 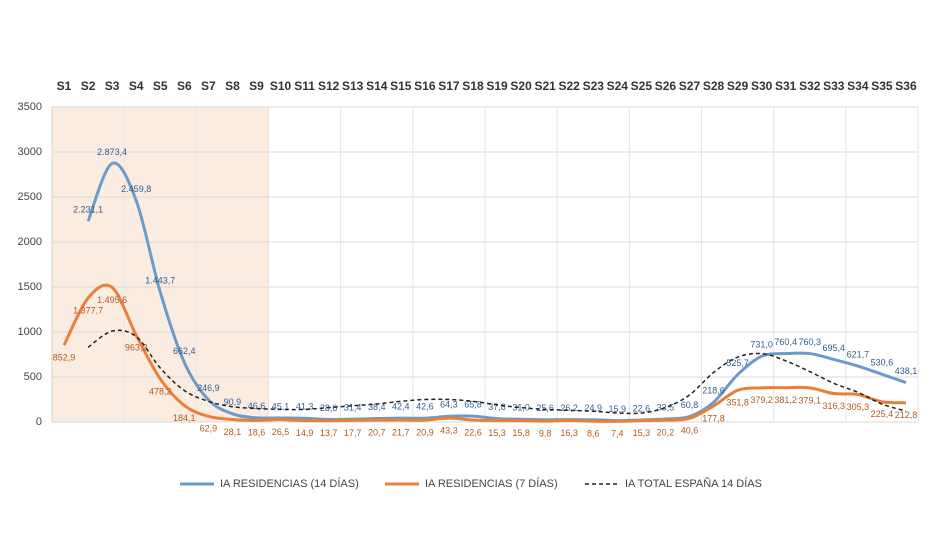 What do you see at coordinates (425, 432) in the screenshot?
I see `value-label: 20,9` at bounding box center [425, 432].